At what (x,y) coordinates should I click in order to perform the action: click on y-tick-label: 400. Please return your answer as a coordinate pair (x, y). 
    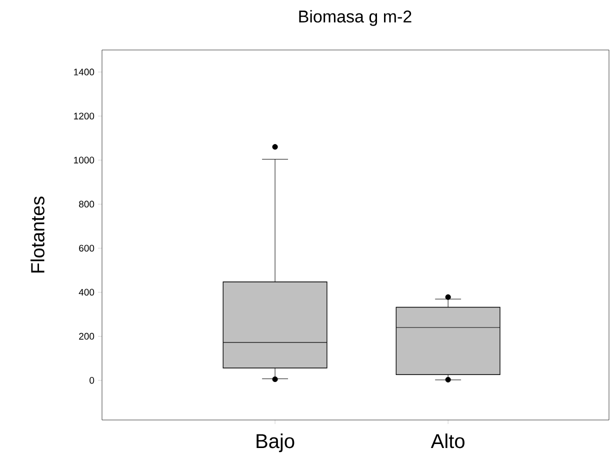
    Looking at the image, I should click on (86, 292).